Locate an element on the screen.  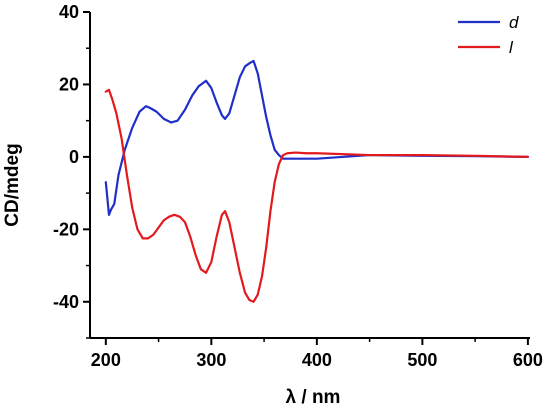
x-tick-label: 300 is located at coordinates (211, 360).